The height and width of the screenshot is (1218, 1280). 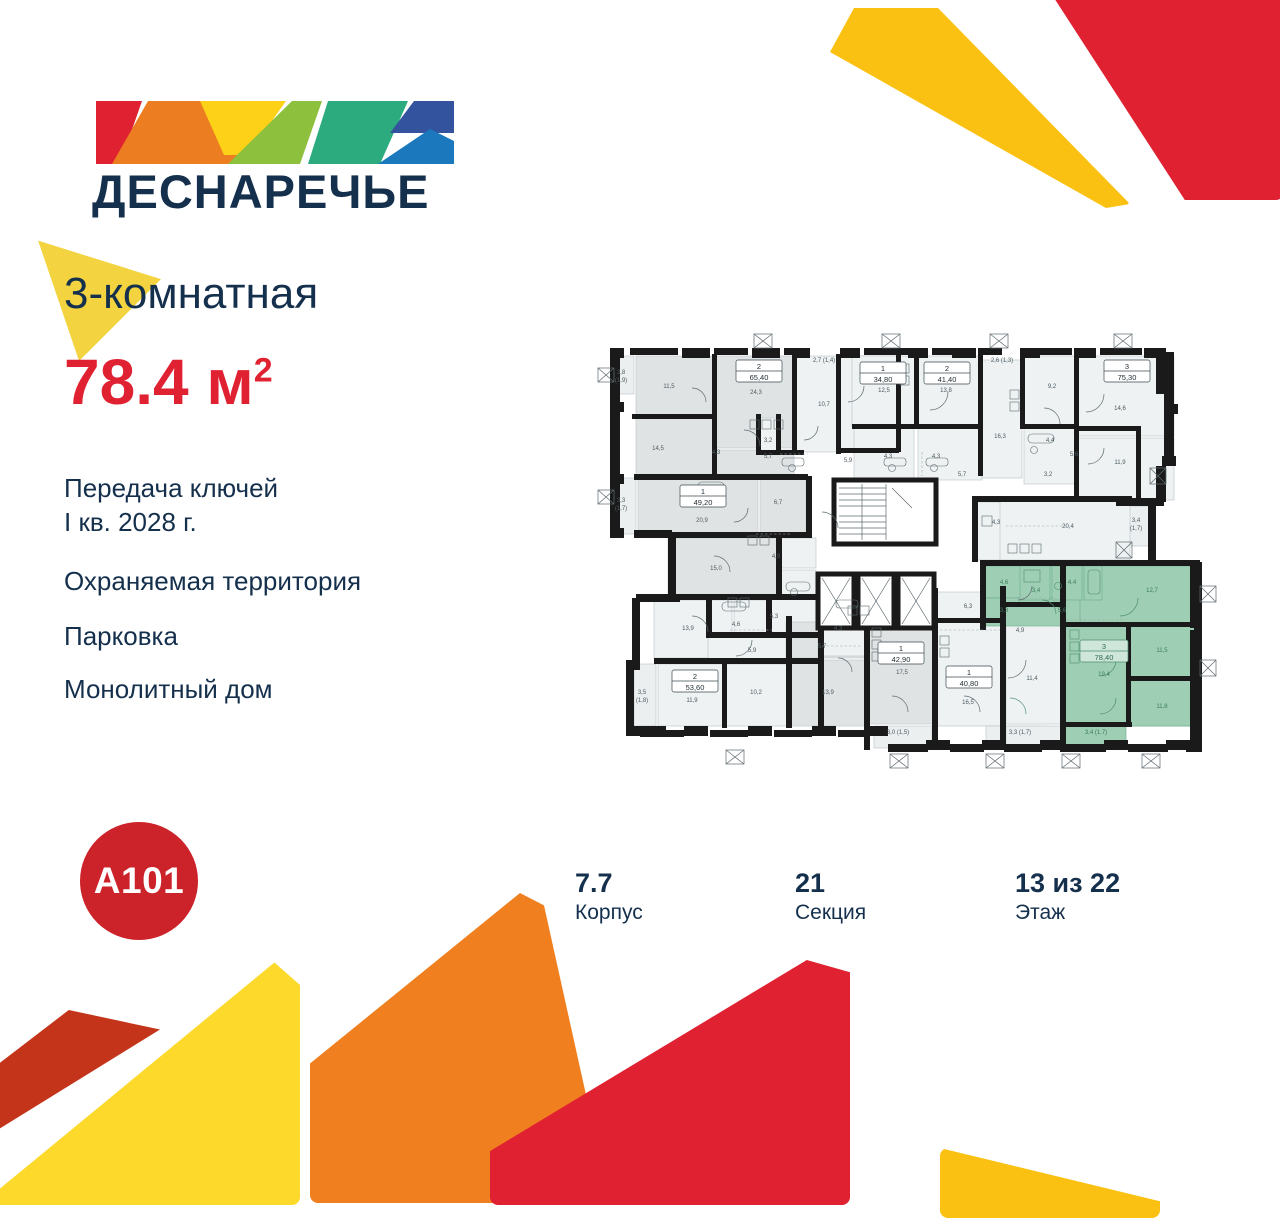 I want to click on unit-tag-49-20: 1 49,20, so click(x=703, y=496).